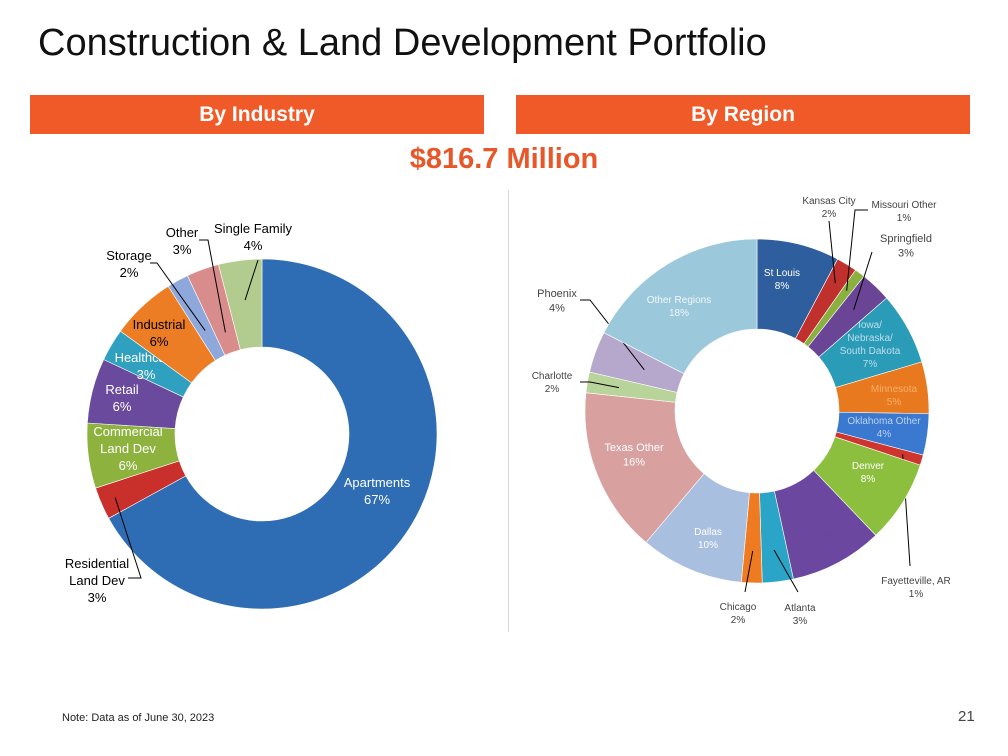 This screenshot has height=756, width=1008. I want to click on leader-charlotte, so click(600, 385).